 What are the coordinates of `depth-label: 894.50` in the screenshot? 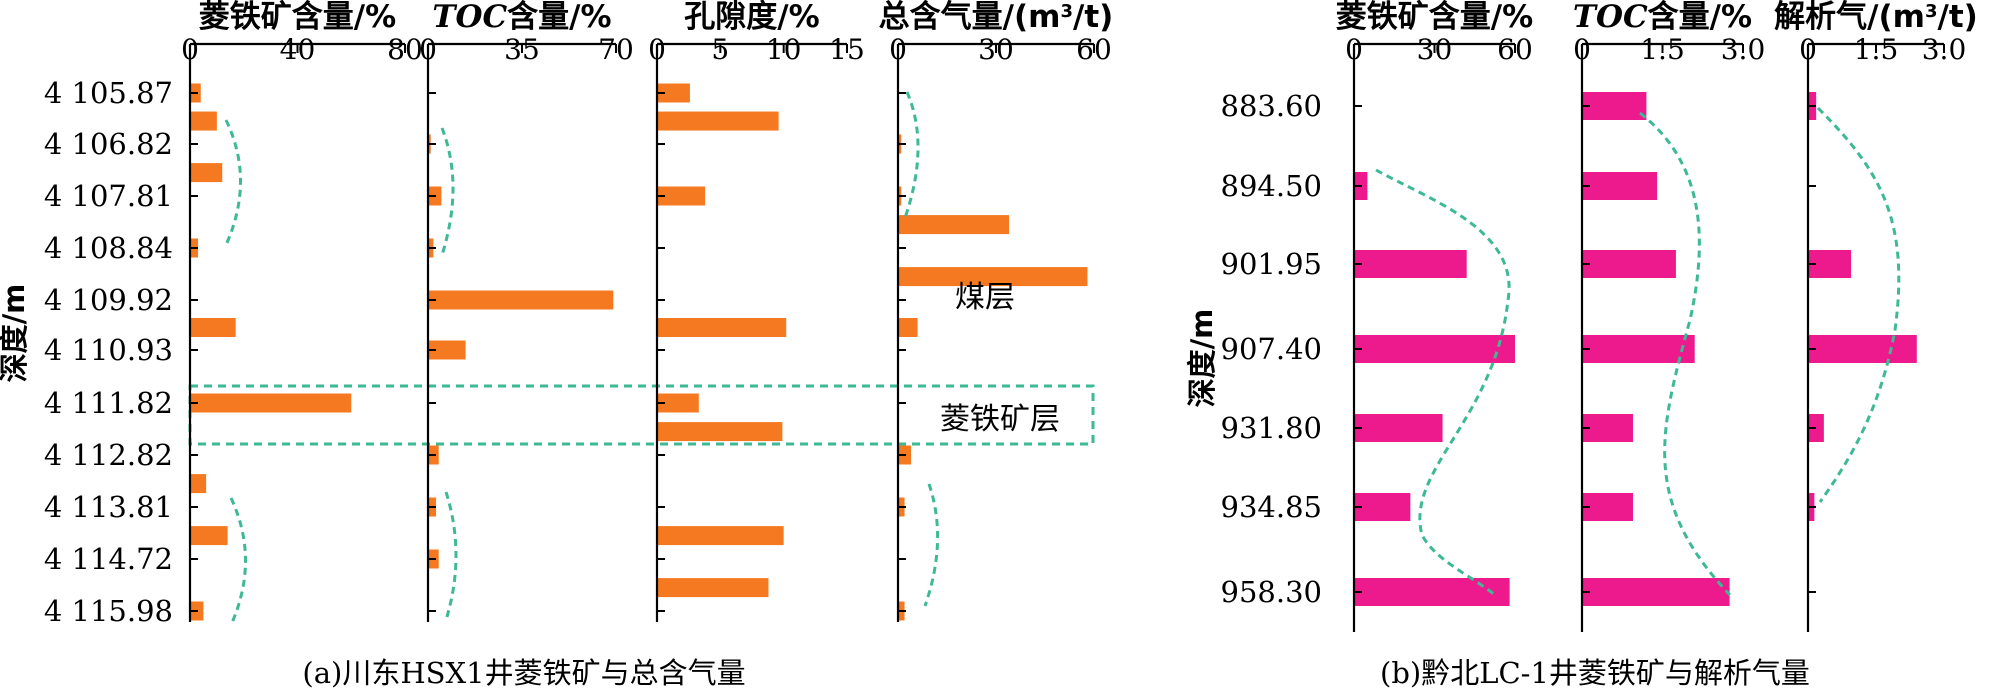 It's located at (1271, 186).